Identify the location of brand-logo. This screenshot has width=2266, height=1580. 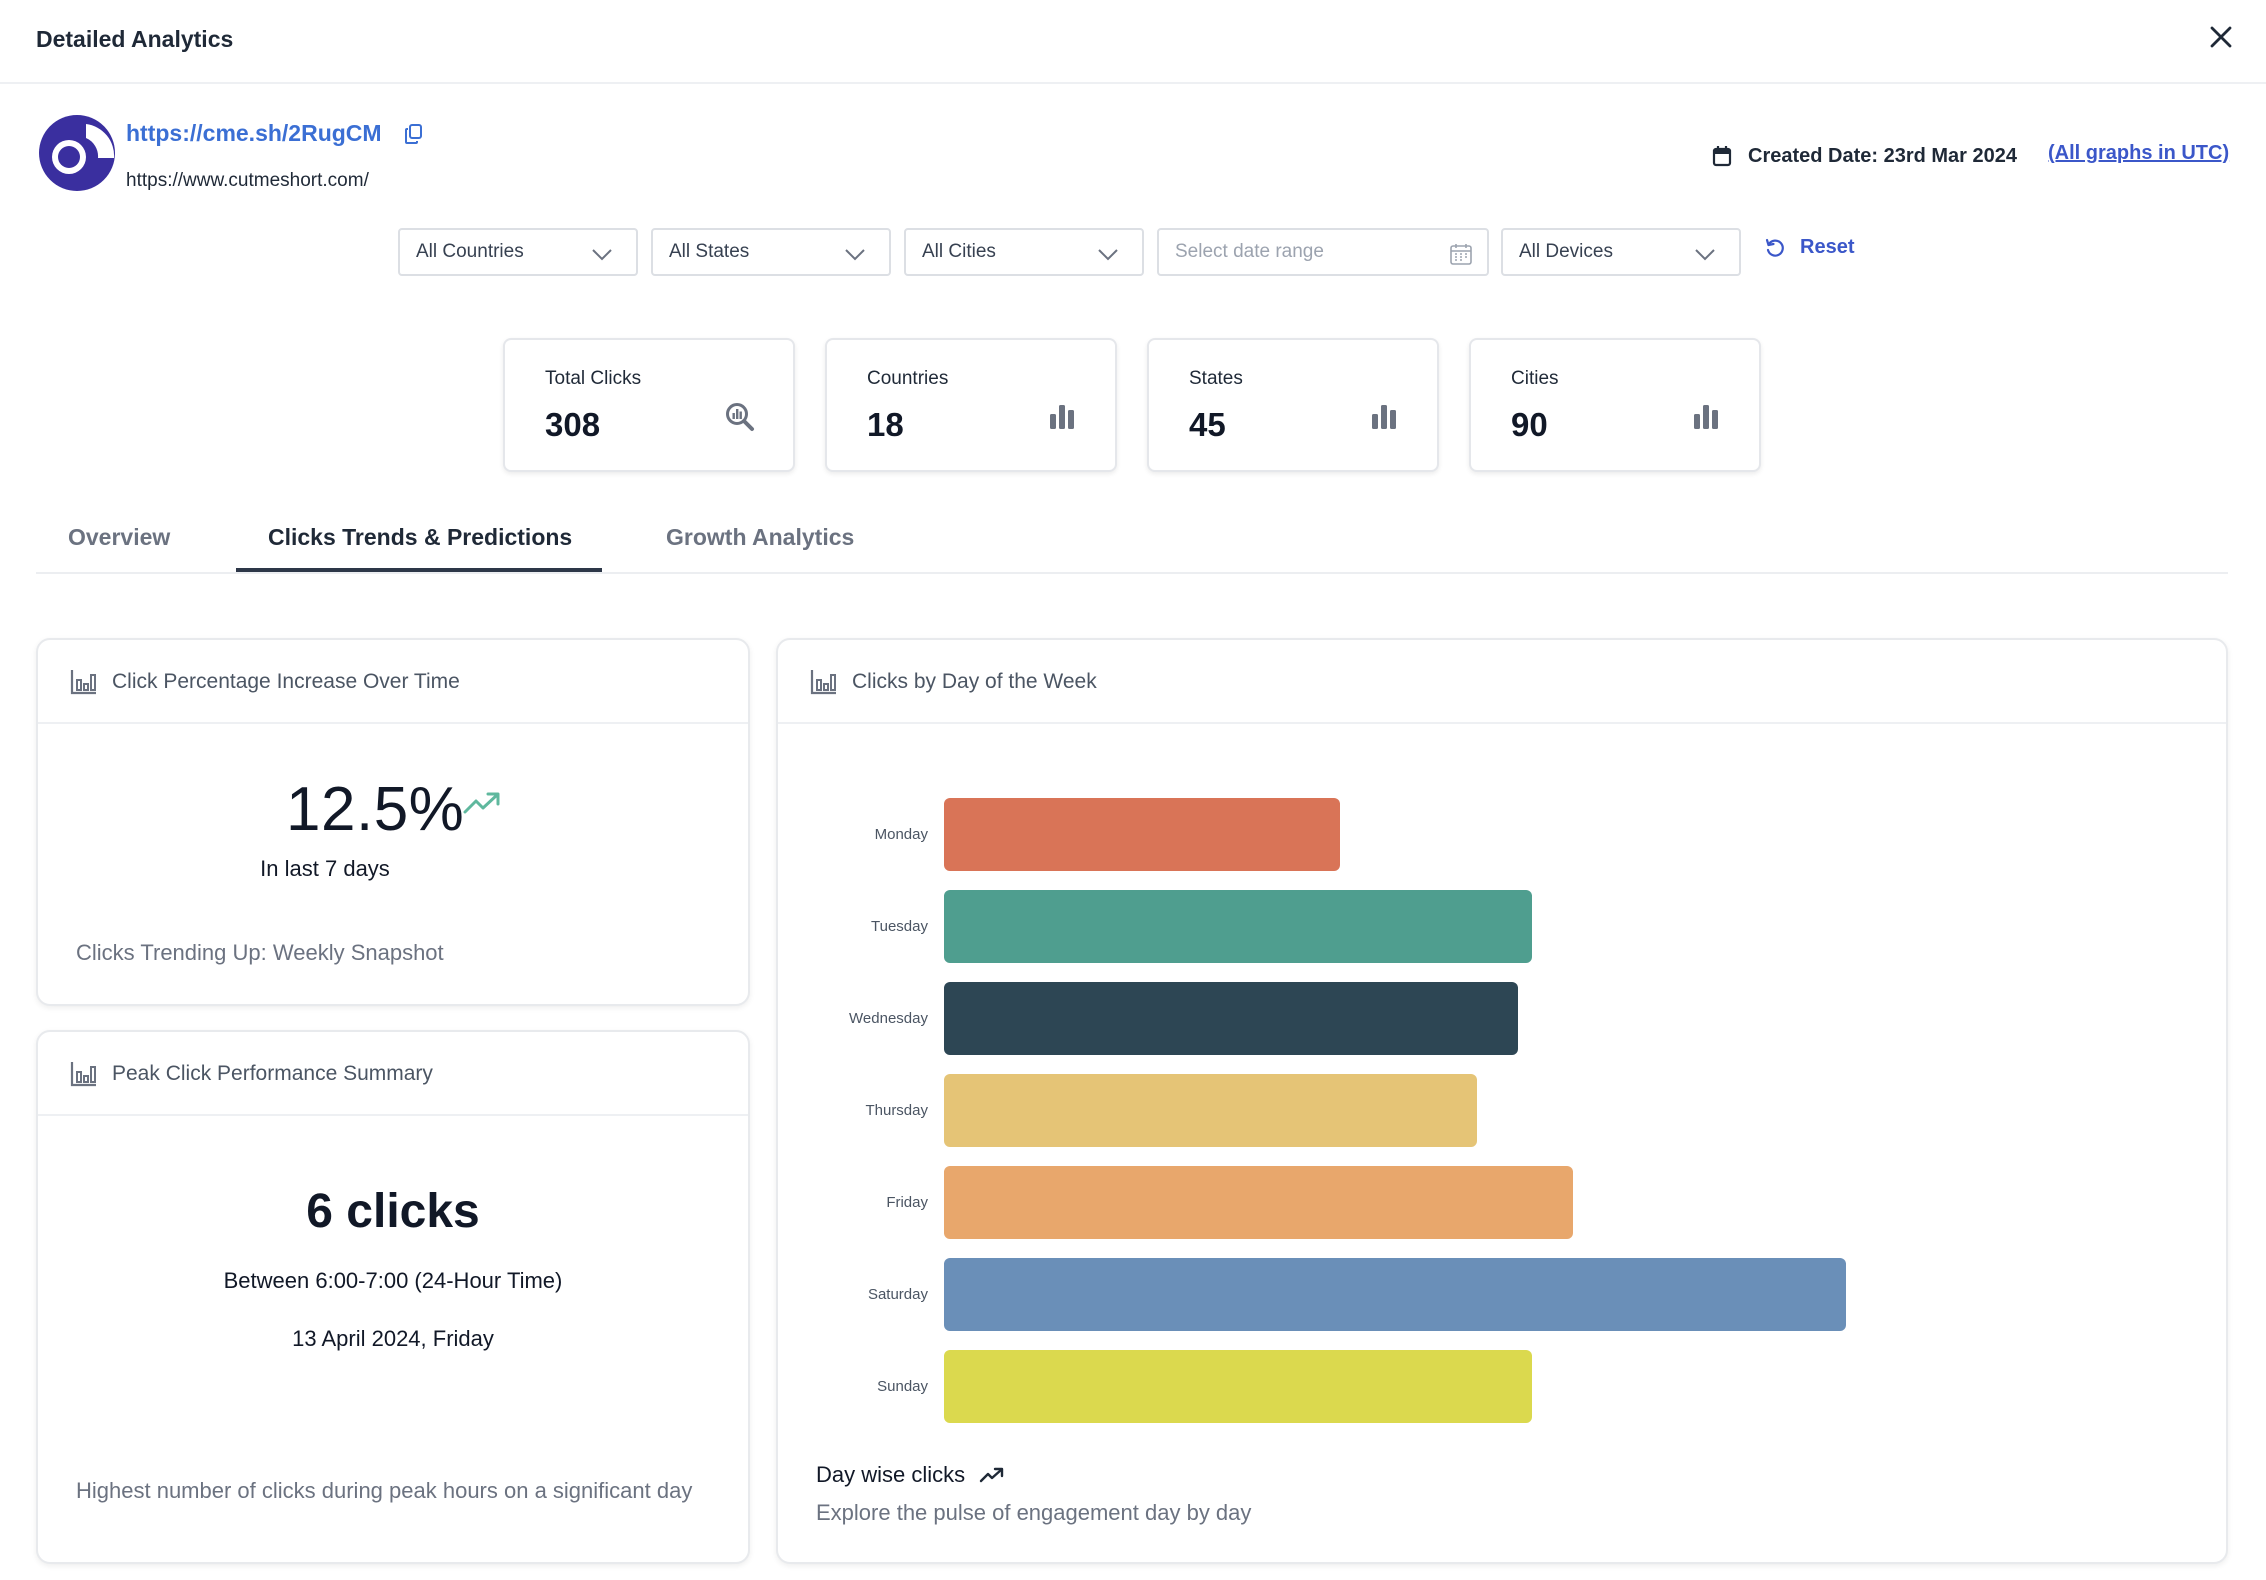
(77, 153).